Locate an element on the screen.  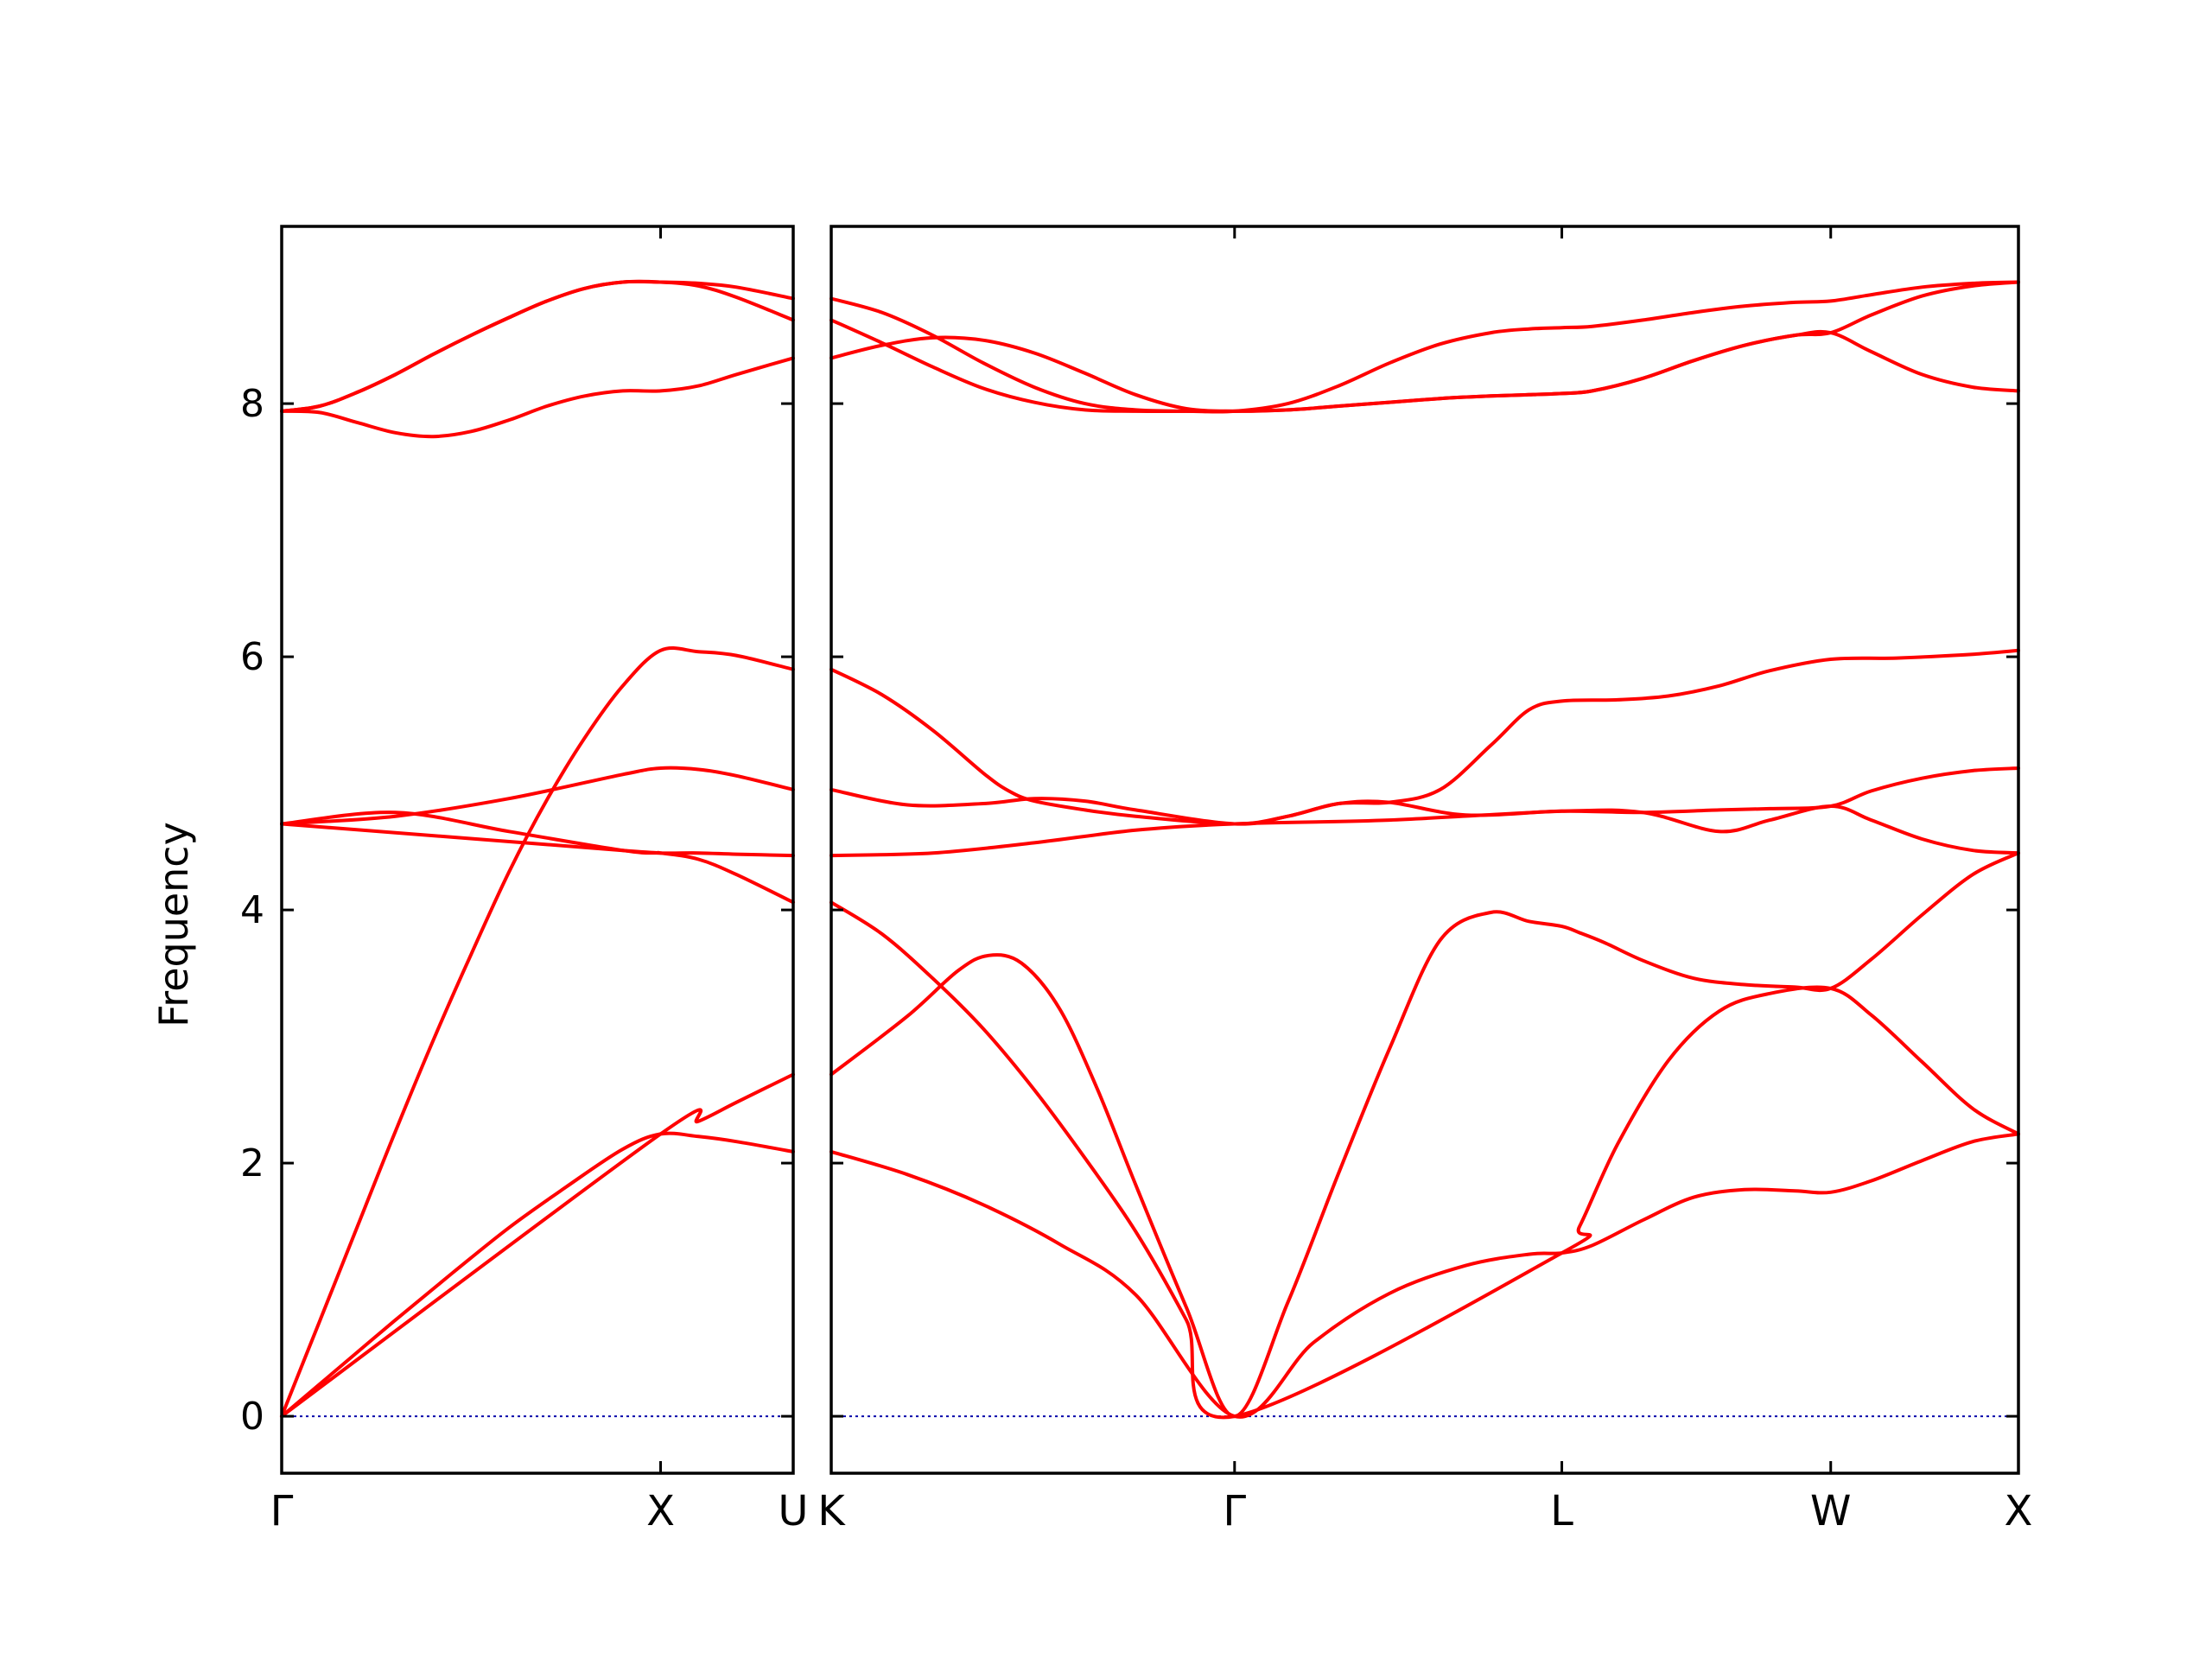
y-tick-label: 2 is located at coordinates (252, 1163).